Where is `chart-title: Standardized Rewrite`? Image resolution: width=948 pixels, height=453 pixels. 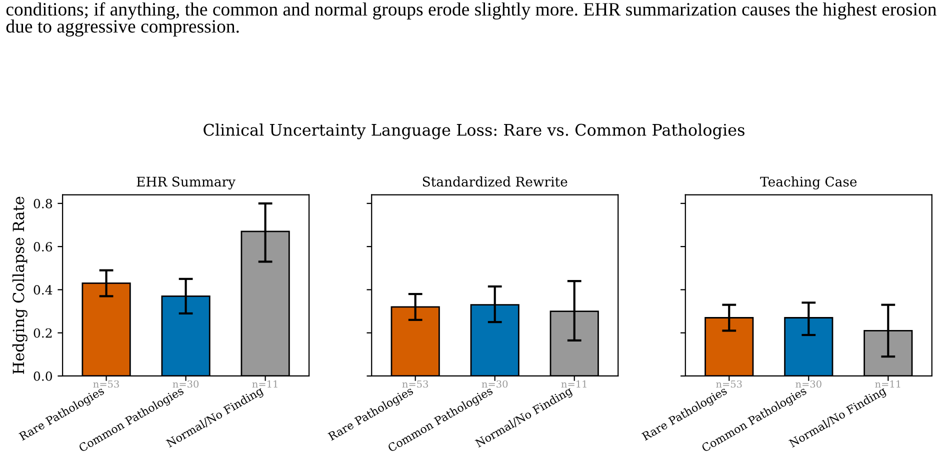 chart-title: Standardized Rewrite is located at coordinates (495, 181).